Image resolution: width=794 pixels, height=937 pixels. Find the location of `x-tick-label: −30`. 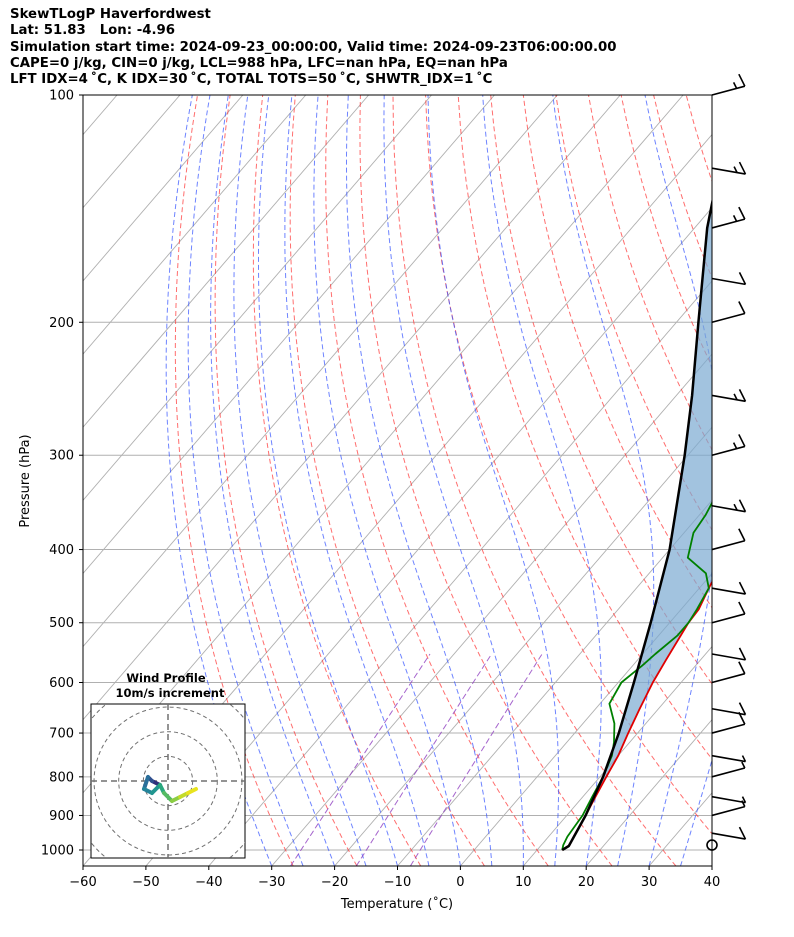

x-tick-label: −30 is located at coordinates (271, 882).